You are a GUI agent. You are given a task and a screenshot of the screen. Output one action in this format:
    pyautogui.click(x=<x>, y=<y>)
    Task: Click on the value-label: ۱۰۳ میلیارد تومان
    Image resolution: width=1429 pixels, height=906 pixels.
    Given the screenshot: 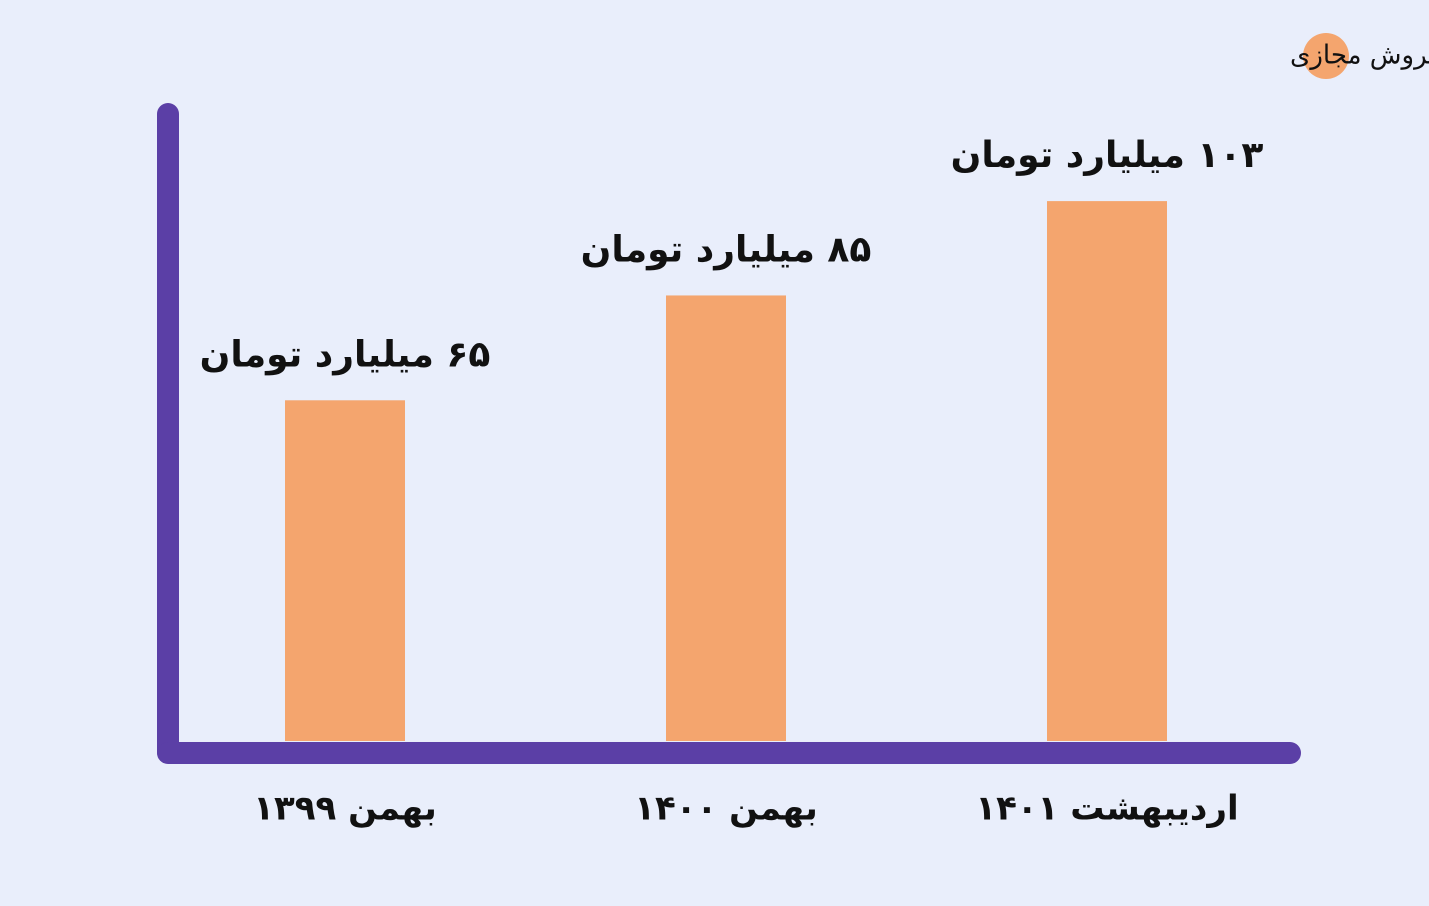 What is the action you would take?
    pyautogui.click(x=1107, y=155)
    